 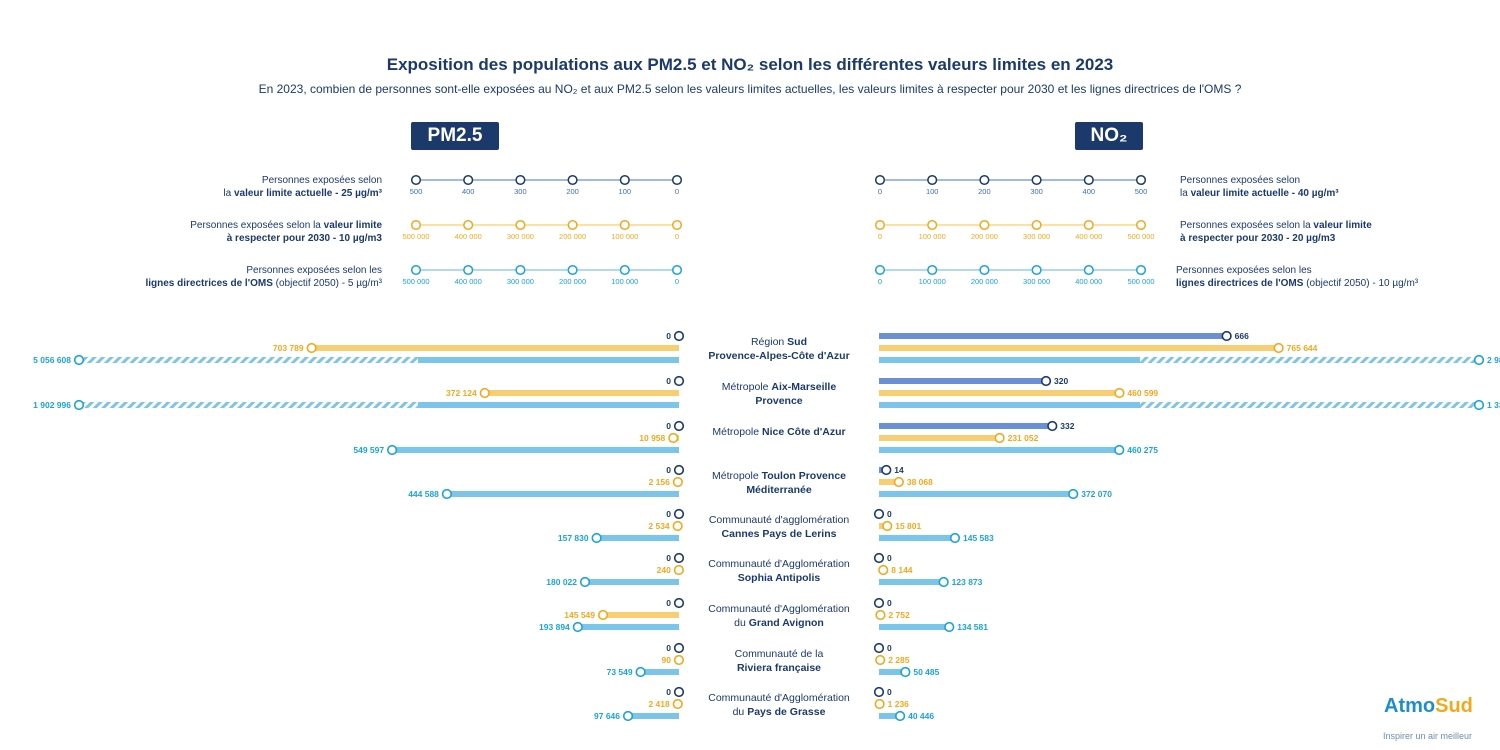 What do you see at coordinates (967, 582) in the screenshot?
I see `no2-value-oms: 123 873` at bounding box center [967, 582].